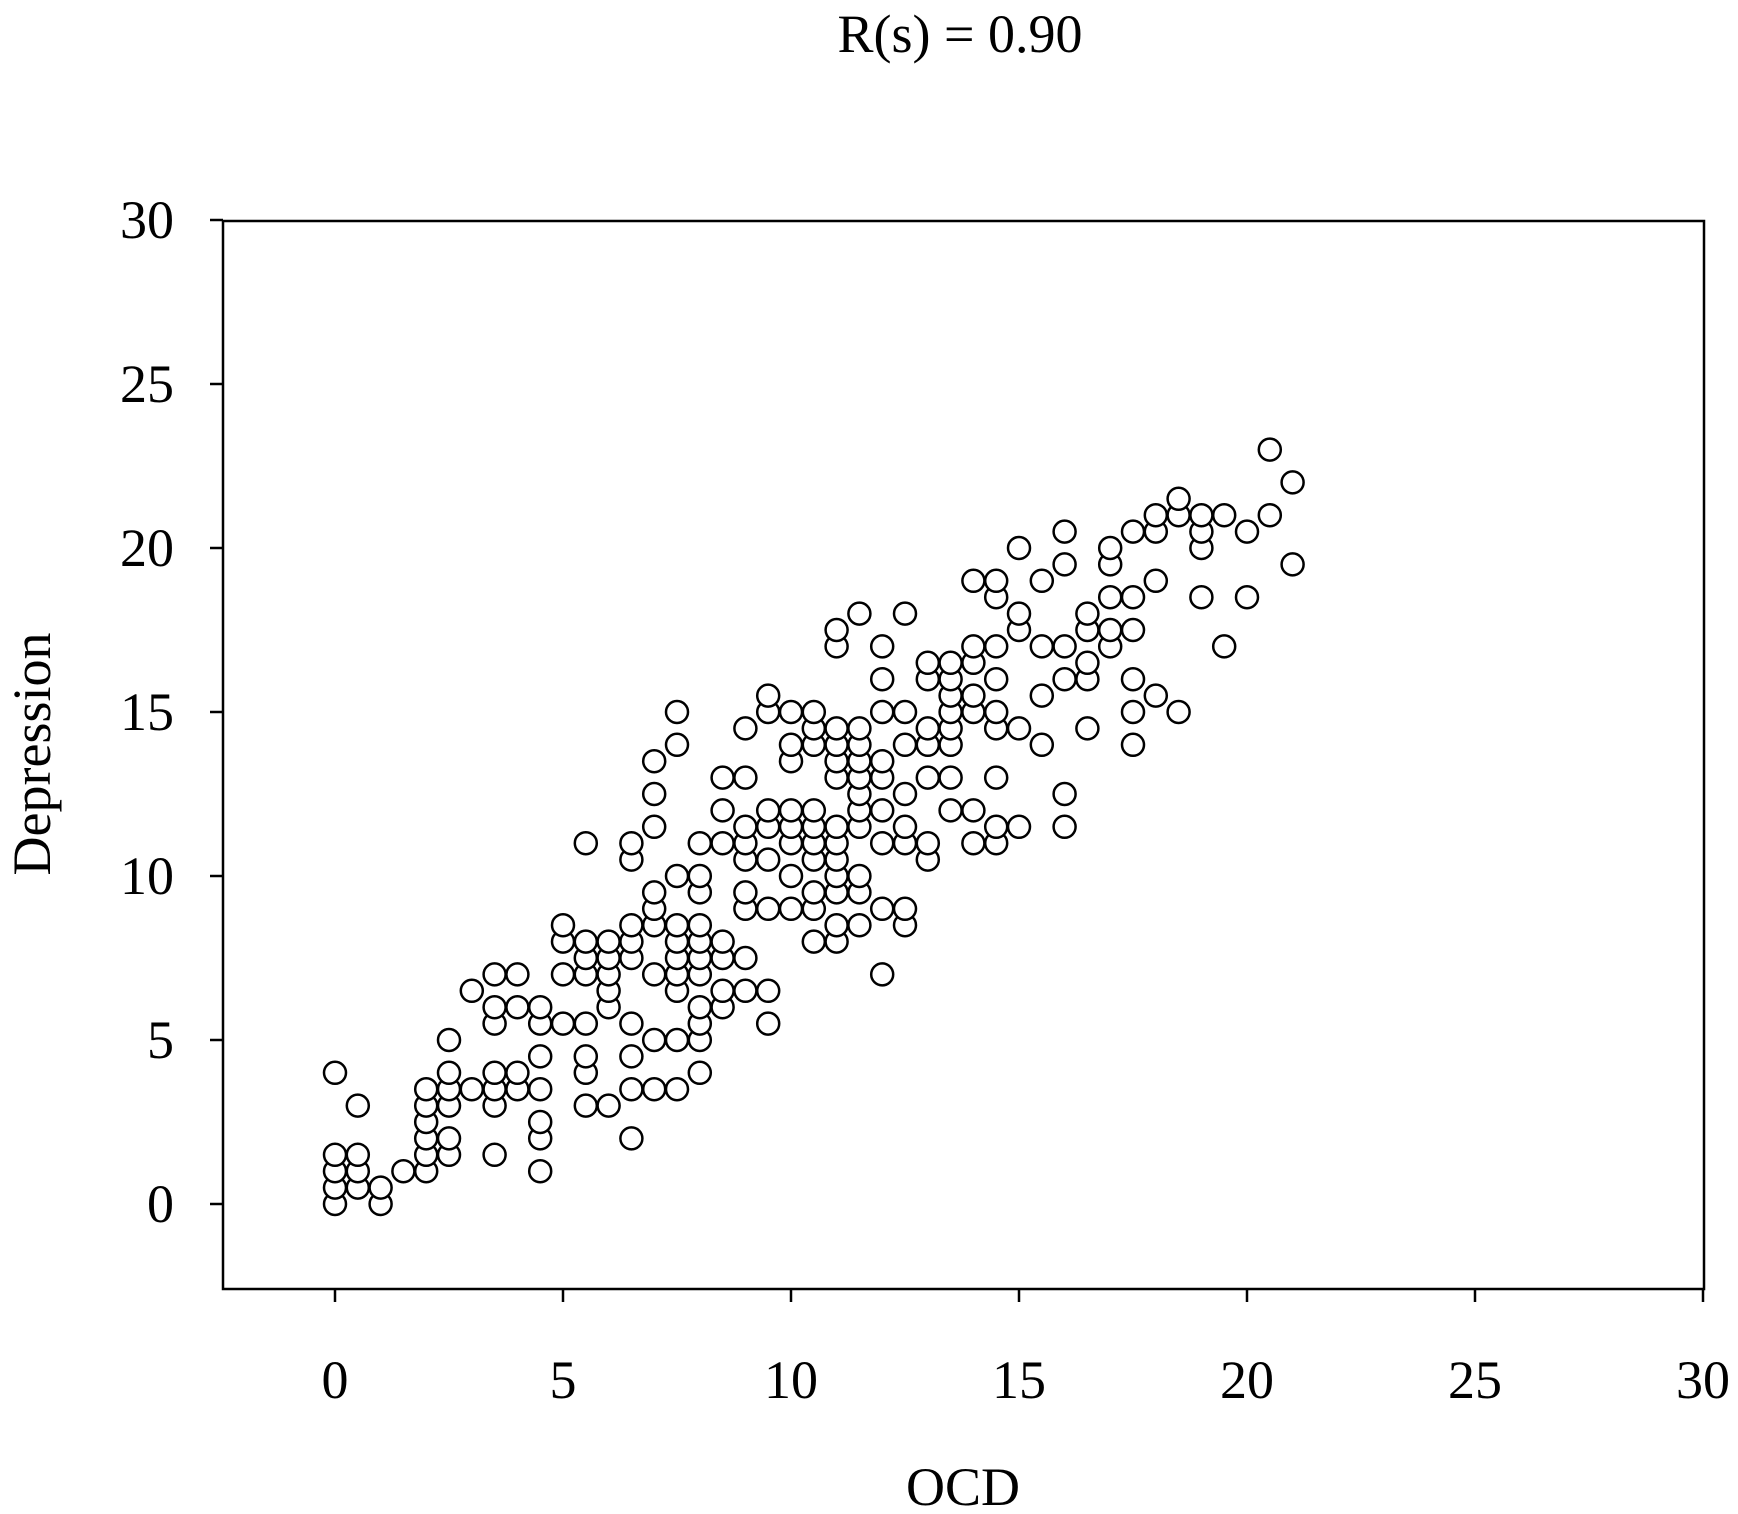 The width and height of the screenshot is (1738, 1514). What do you see at coordinates (147, 548) in the screenshot?
I see `y-tick-label: 20` at bounding box center [147, 548].